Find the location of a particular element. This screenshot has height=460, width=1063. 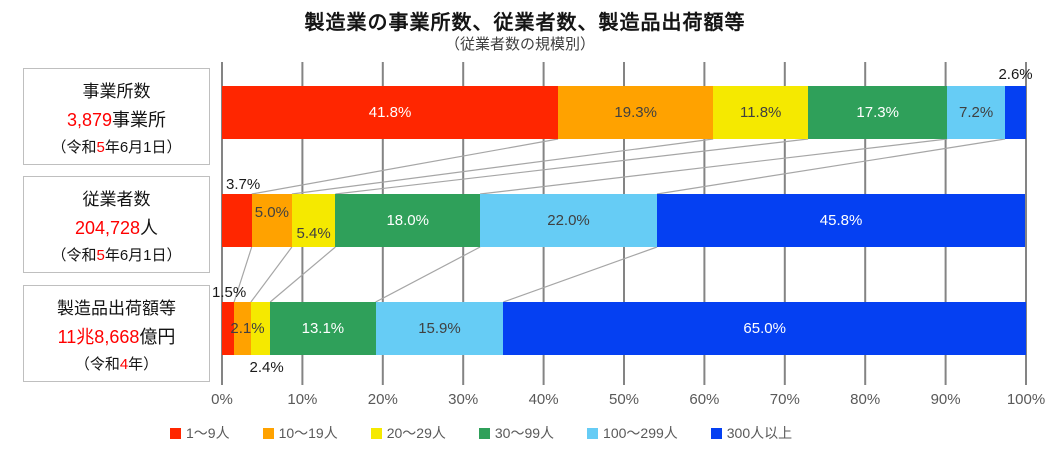

box-title: 事業所数 is located at coordinates (116, 91).